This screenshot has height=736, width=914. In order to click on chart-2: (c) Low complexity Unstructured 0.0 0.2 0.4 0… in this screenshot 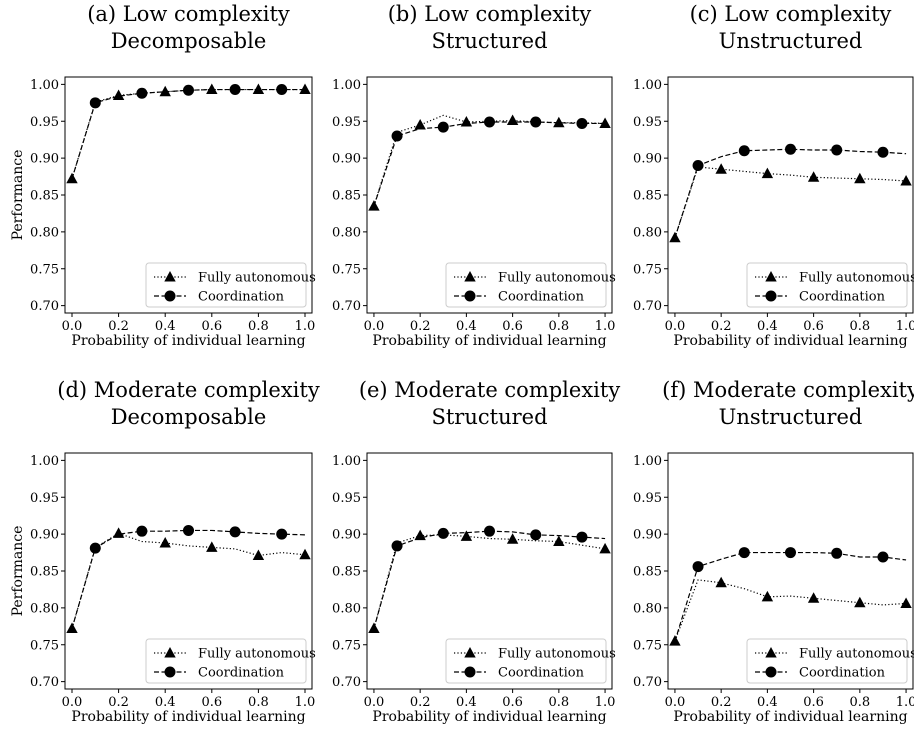, I will do `click(773, 175)`.